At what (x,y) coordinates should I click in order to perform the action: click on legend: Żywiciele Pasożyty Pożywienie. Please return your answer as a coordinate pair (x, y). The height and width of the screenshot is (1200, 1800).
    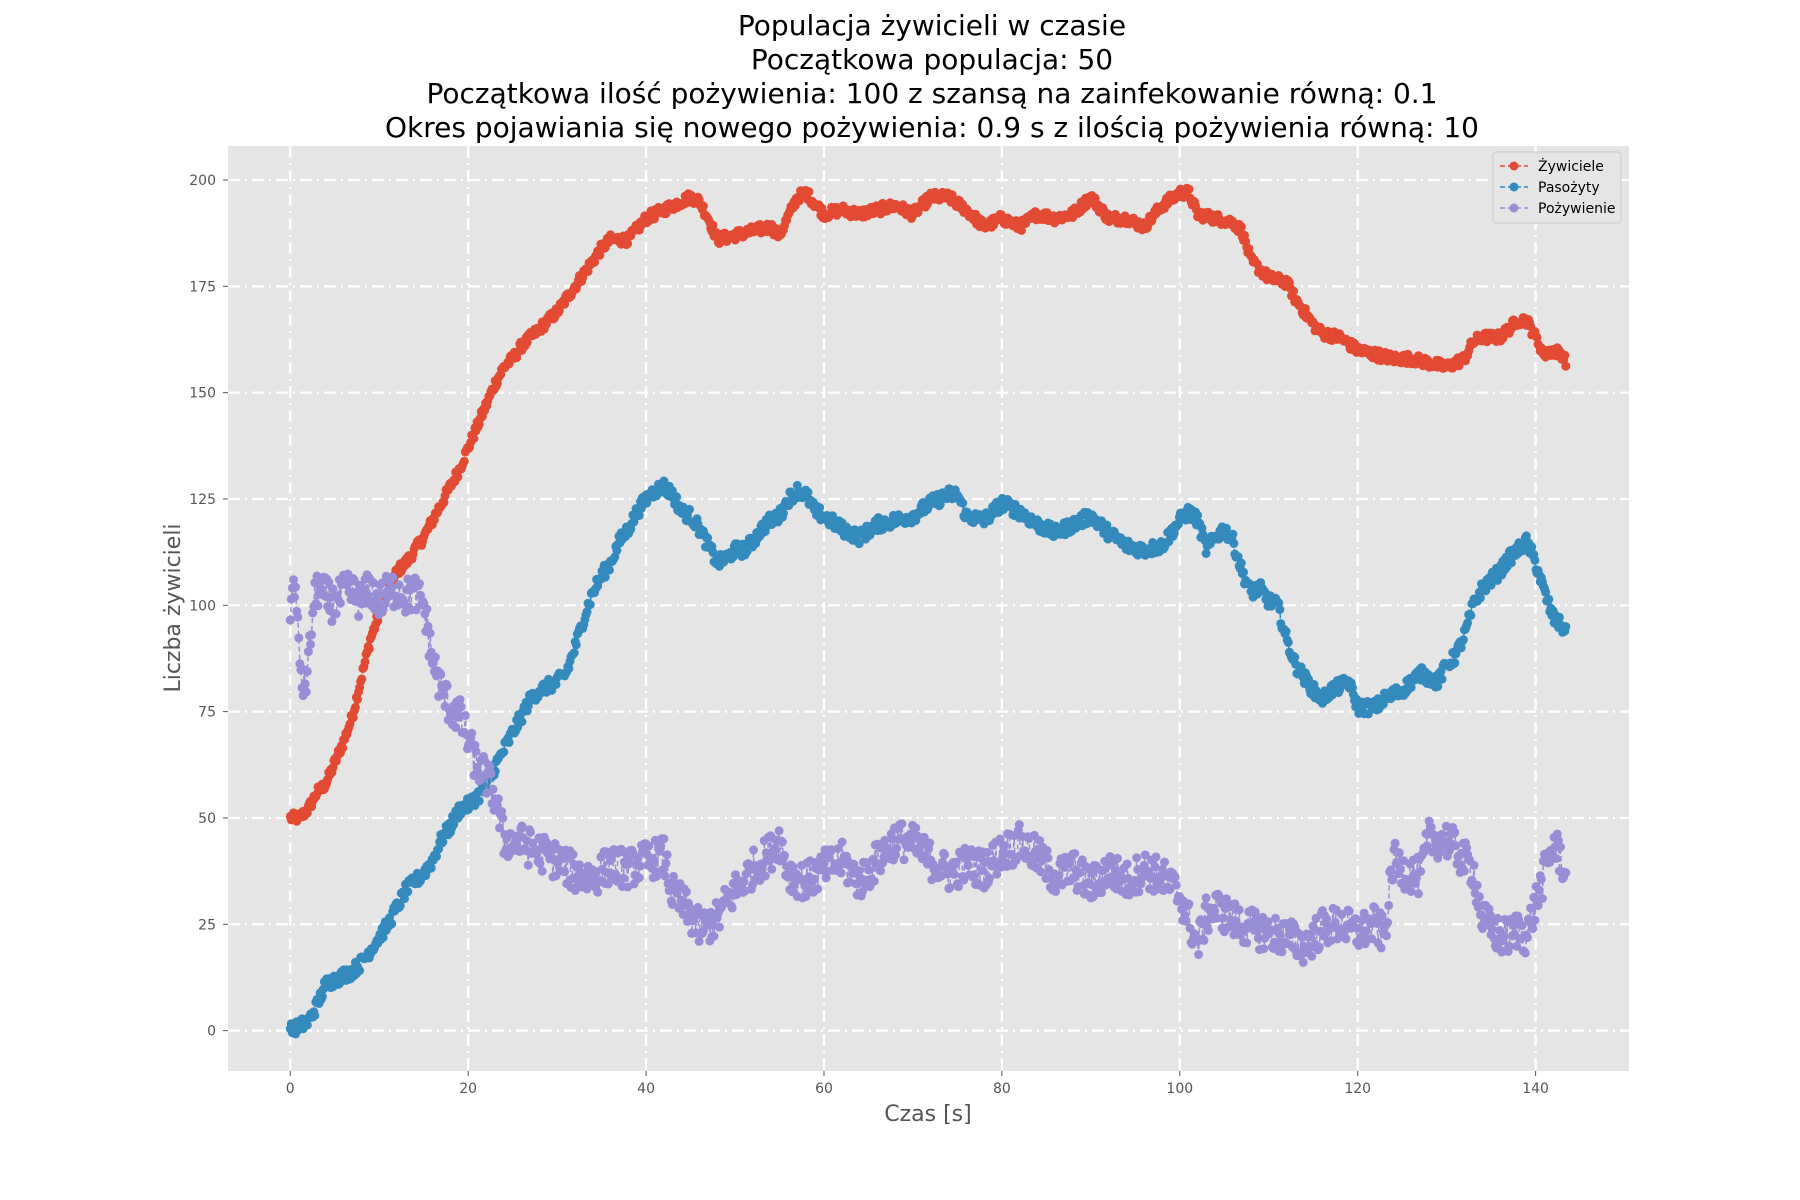
    Looking at the image, I should click on (1557, 187).